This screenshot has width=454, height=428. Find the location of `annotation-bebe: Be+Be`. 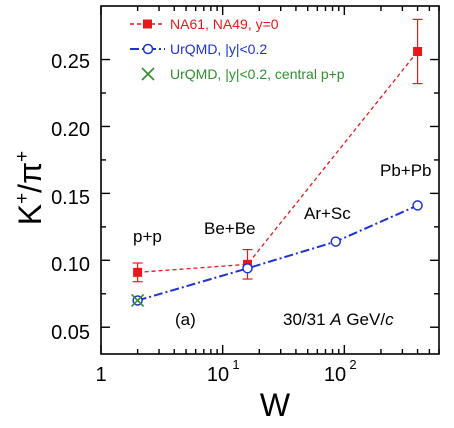

annotation-bebe: Be+Be is located at coordinates (230, 228).